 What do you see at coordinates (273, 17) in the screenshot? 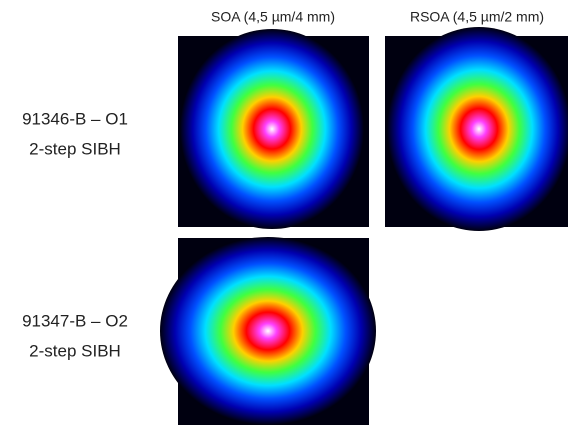
I see `column-header: SOA (4,5 µm/4 mm)` at bounding box center [273, 17].